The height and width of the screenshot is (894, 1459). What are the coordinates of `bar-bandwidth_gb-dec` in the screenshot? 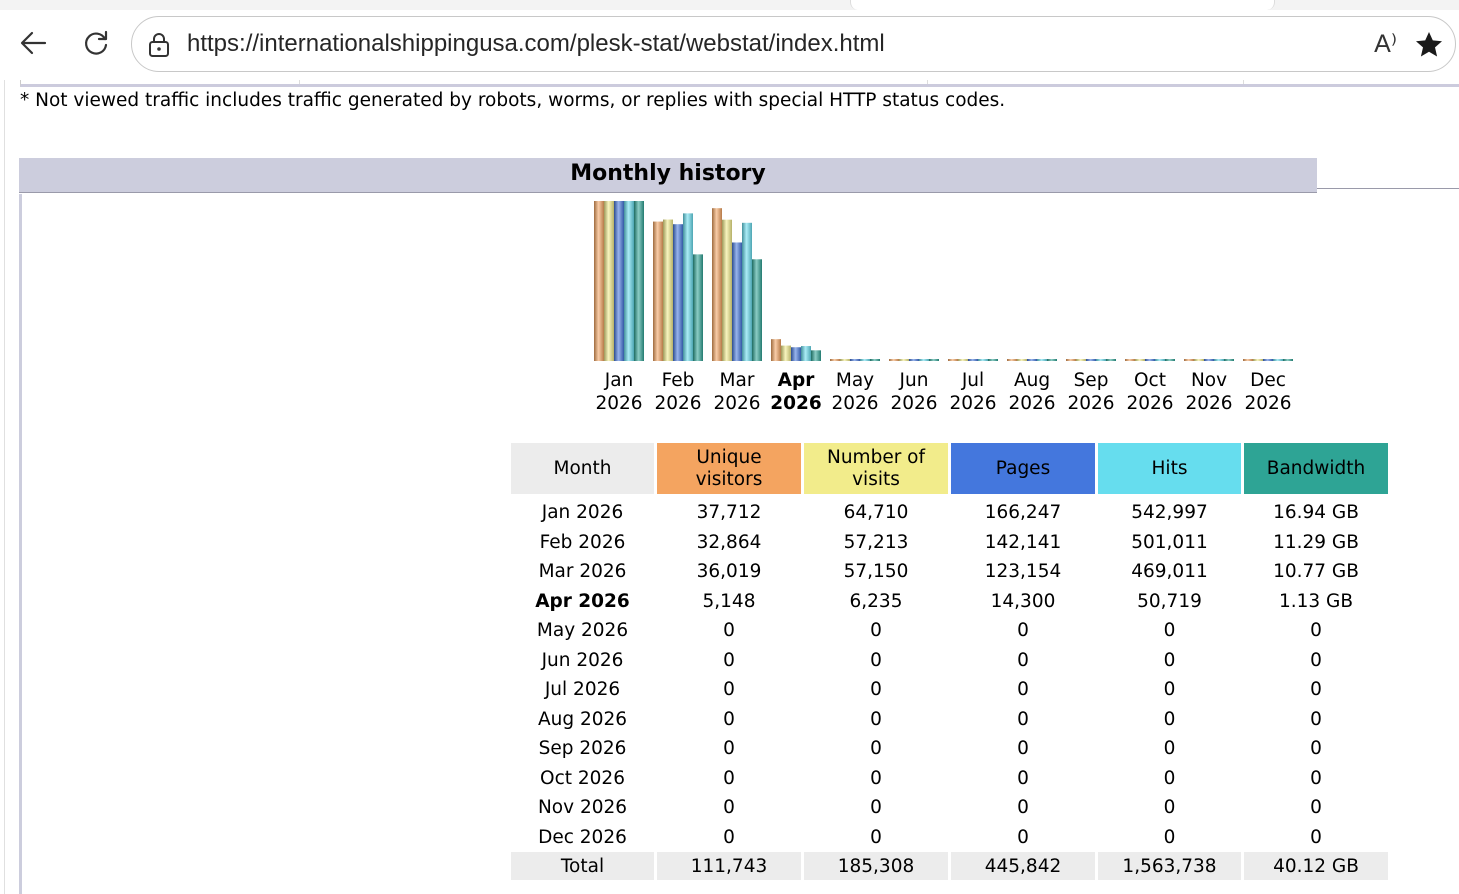 It's located at (1288, 360).